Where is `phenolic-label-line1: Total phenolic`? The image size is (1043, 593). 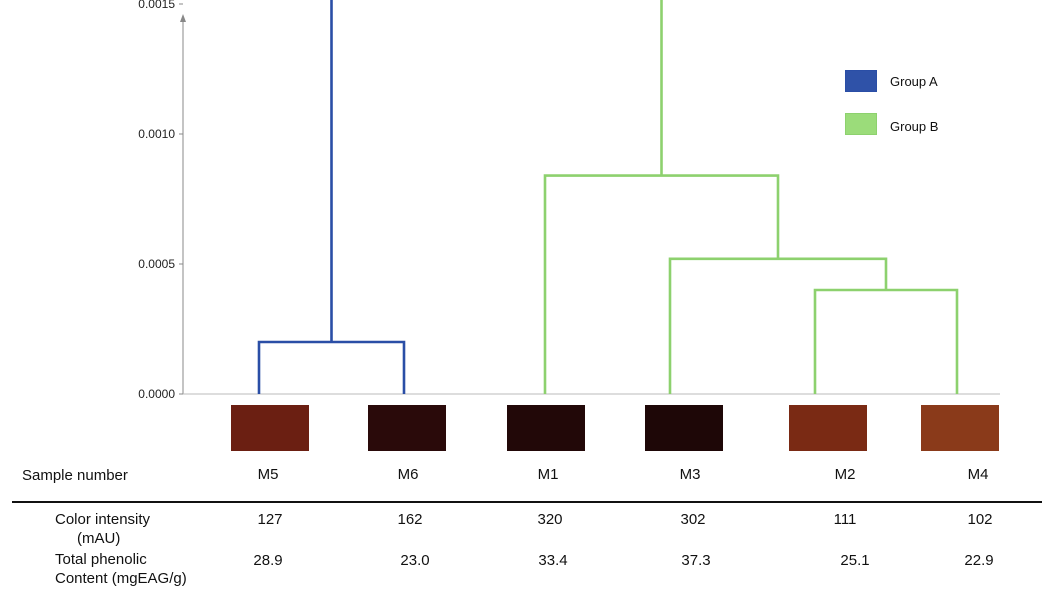
phenolic-label-line1: Total phenolic is located at coordinates (101, 559).